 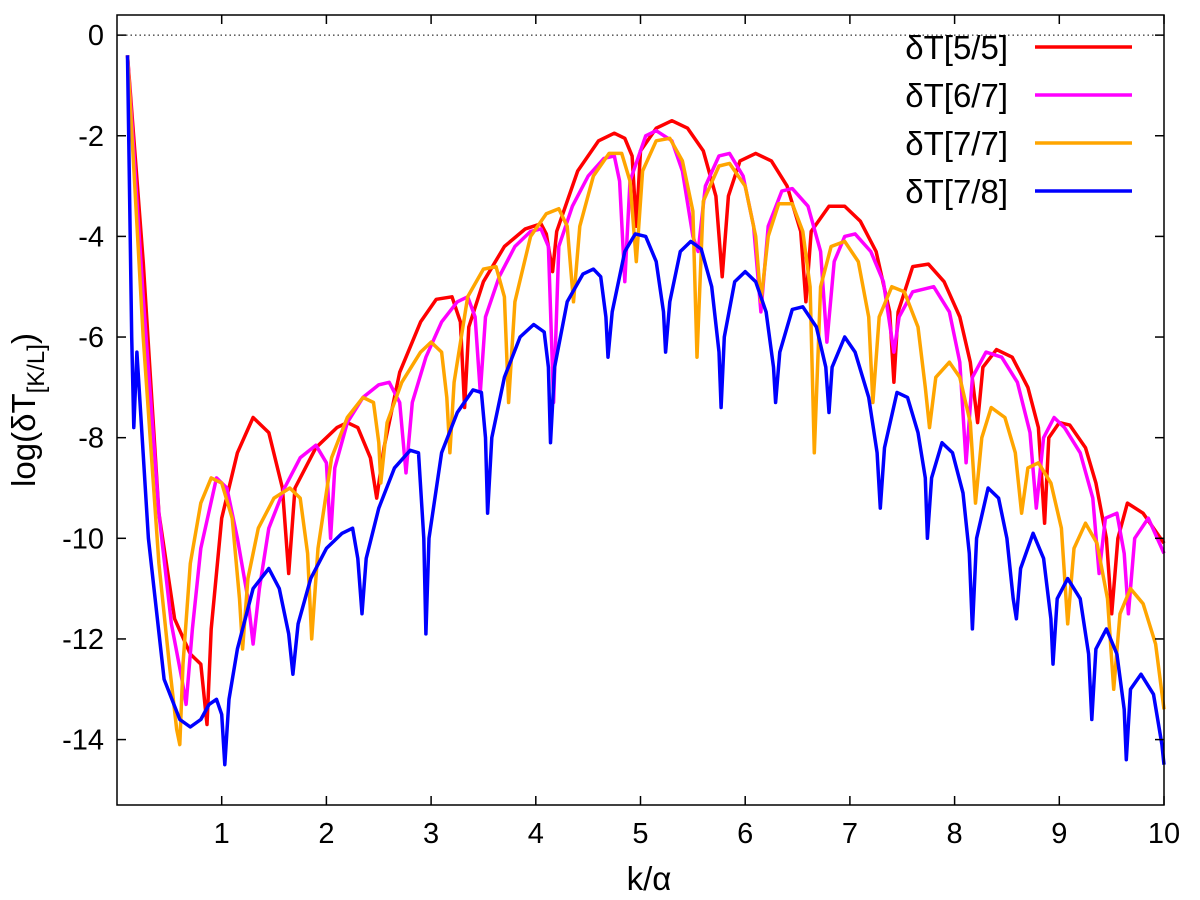 I want to click on y-tick-label: -2, so click(x=91, y=137).